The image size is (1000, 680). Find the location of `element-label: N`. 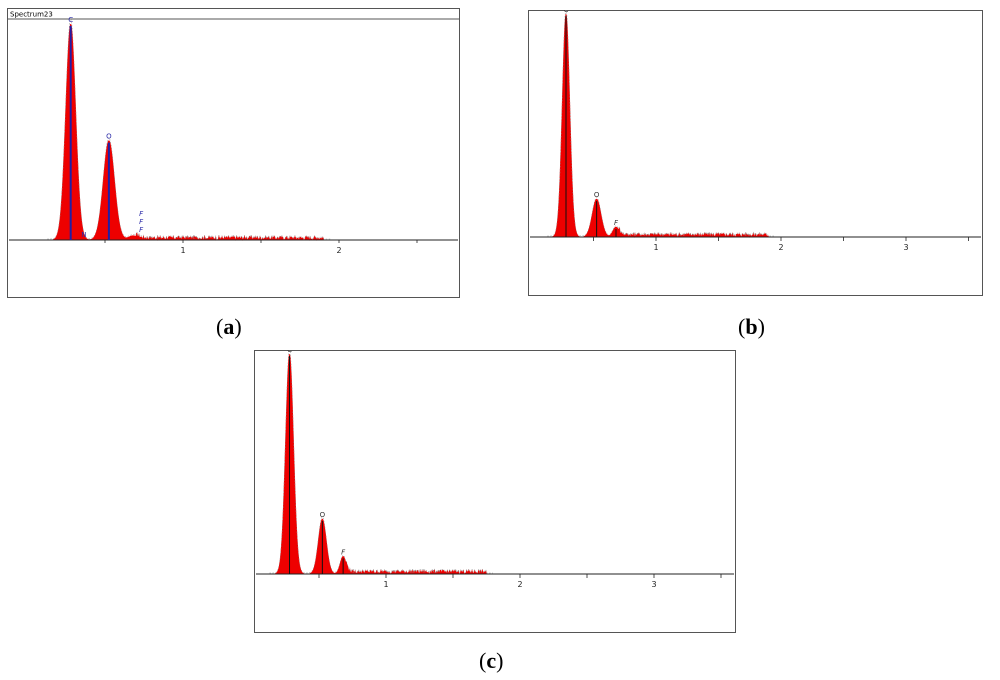

element-label: N is located at coordinates (83, 235).